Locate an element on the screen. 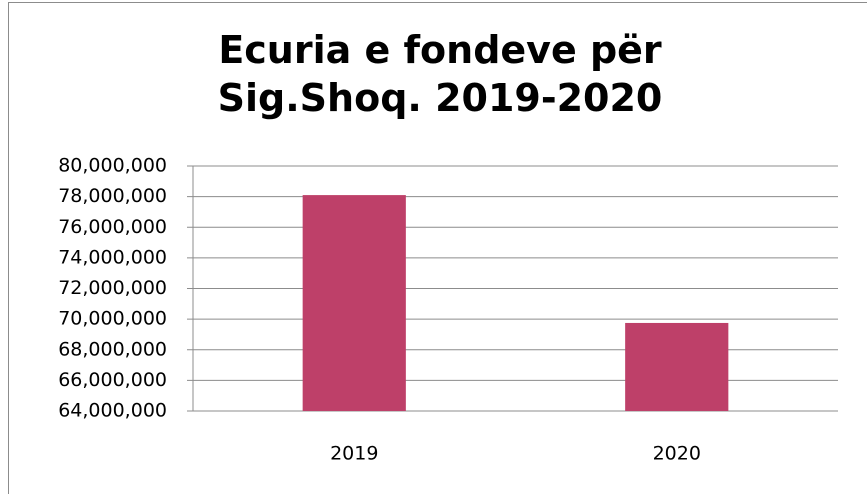 Image resolution: width=867 pixels, height=494 pixels. y-tick-label: 74,000,000 is located at coordinates (112, 257).